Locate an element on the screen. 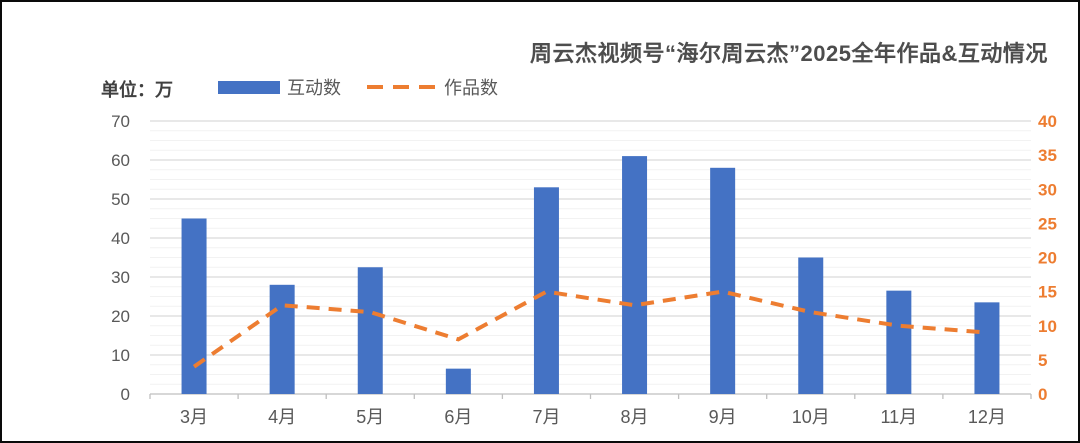 The height and width of the screenshot is (443, 1080). right-axis-tick-label: 5 is located at coordinates (1042, 360).